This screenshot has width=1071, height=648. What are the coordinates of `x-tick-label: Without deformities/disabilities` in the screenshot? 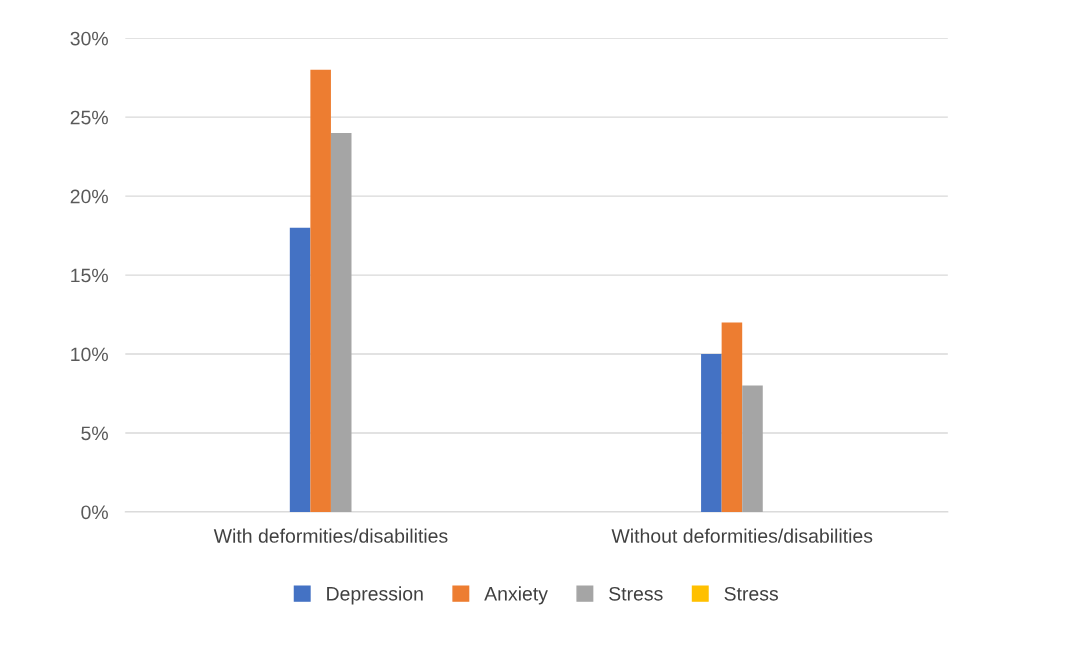 It's located at (742, 535).